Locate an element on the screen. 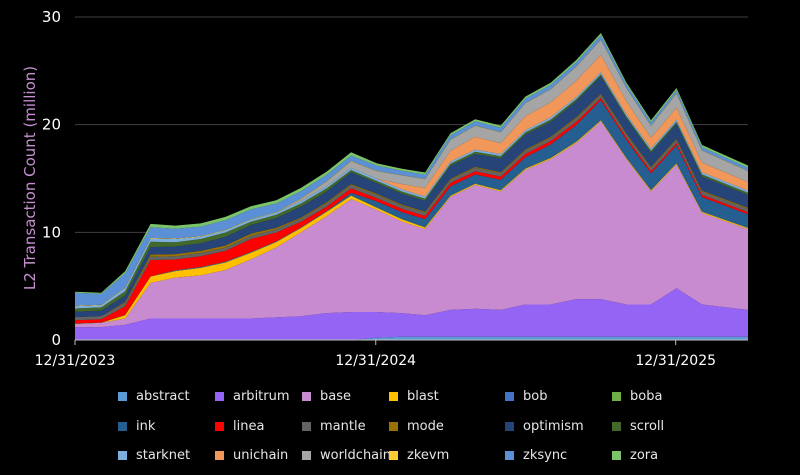 The width and height of the screenshot is (800, 475). y-tick-label: 30 is located at coordinates (51, 17).